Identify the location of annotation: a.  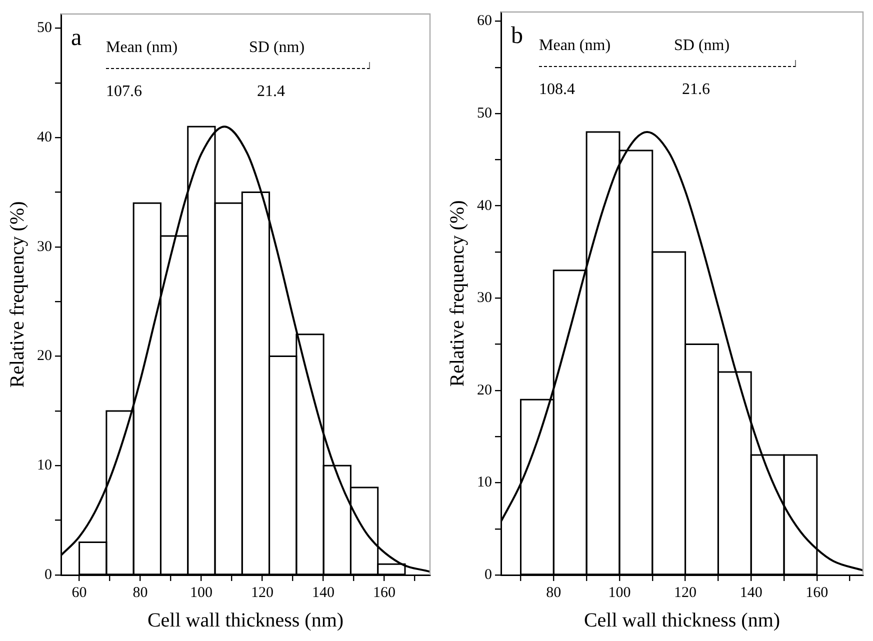
(76, 38).